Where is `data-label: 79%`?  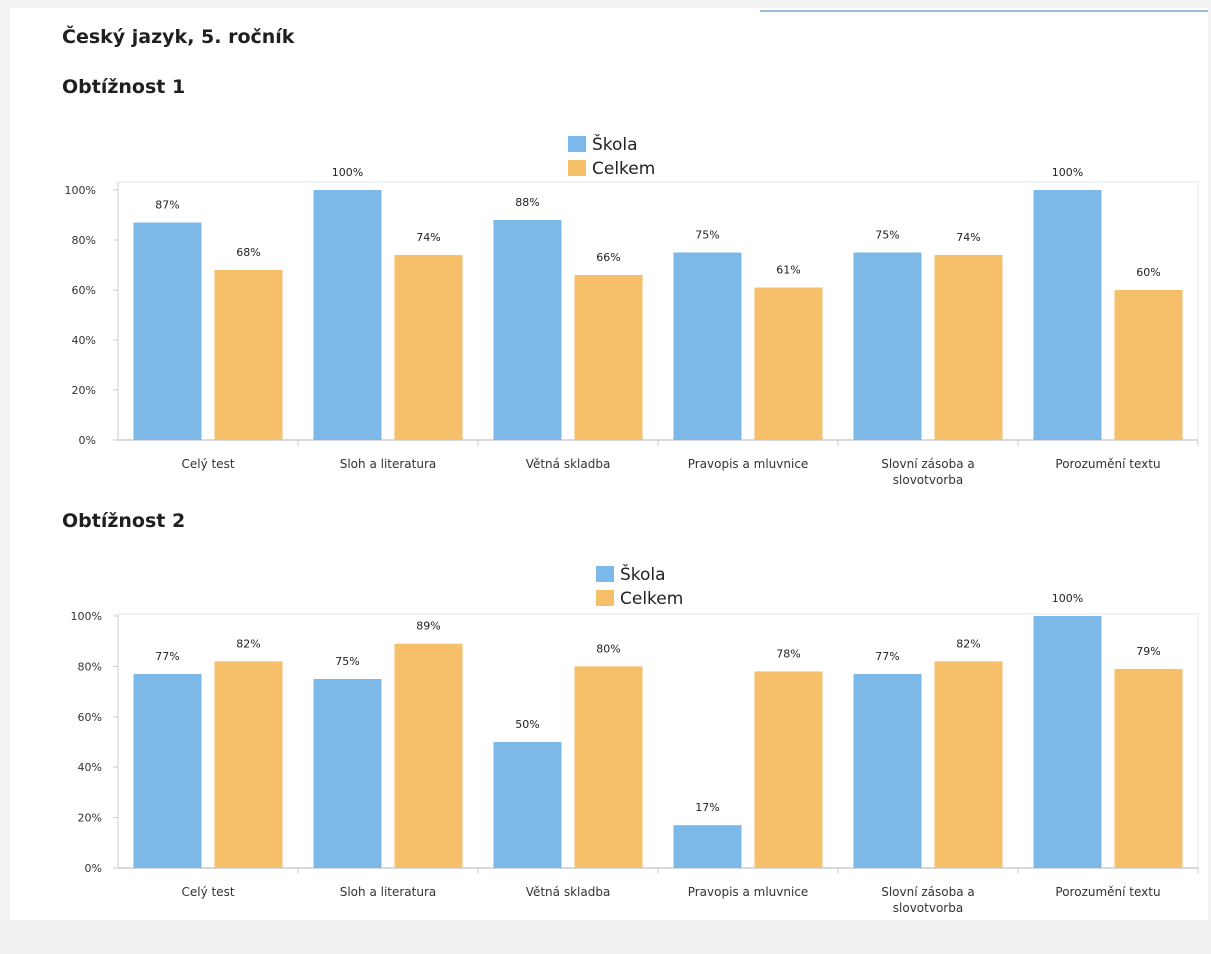
data-label: 79% is located at coordinates (1148, 651).